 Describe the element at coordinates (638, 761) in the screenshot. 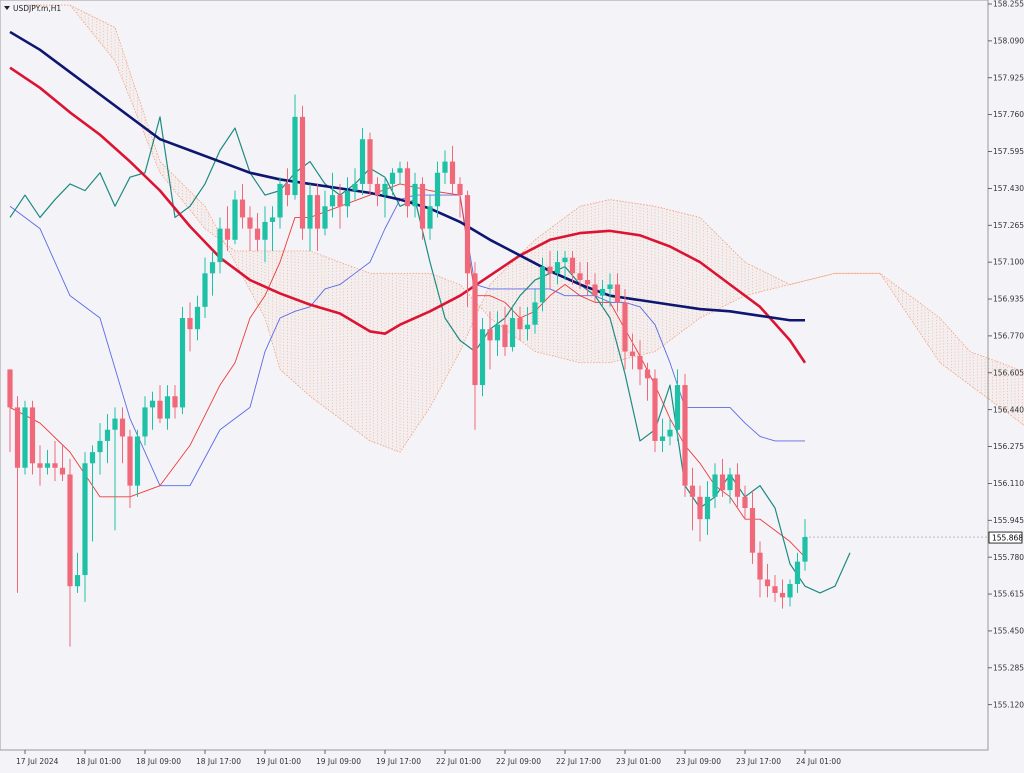

I see `x-tick-label: 23 Jul 01:00` at that location.